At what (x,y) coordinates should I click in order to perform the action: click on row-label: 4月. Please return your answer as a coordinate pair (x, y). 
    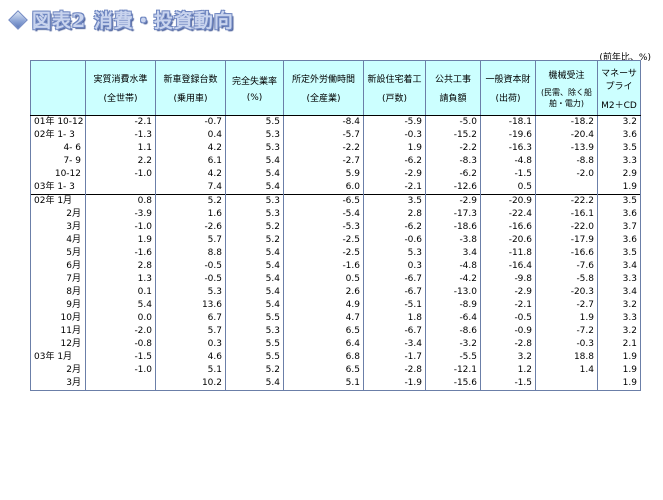
    Looking at the image, I should click on (58, 240).